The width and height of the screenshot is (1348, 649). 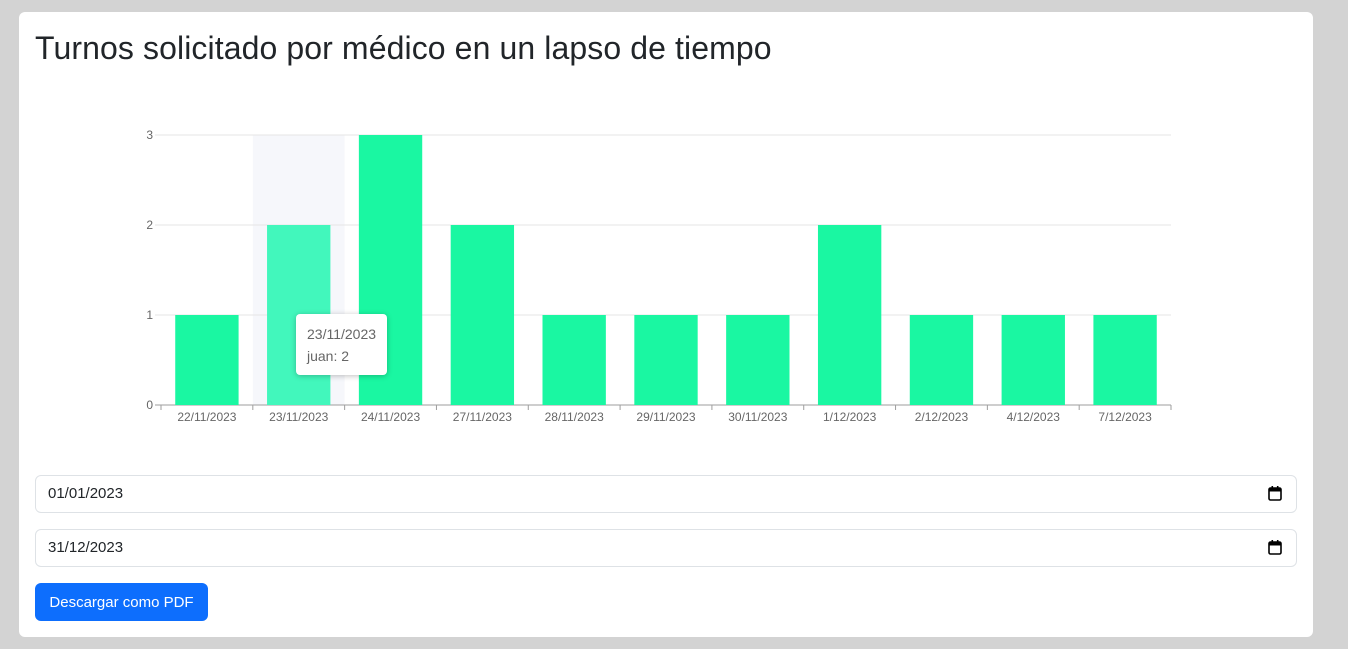 I want to click on y-tick-label: 0, so click(x=149, y=405).